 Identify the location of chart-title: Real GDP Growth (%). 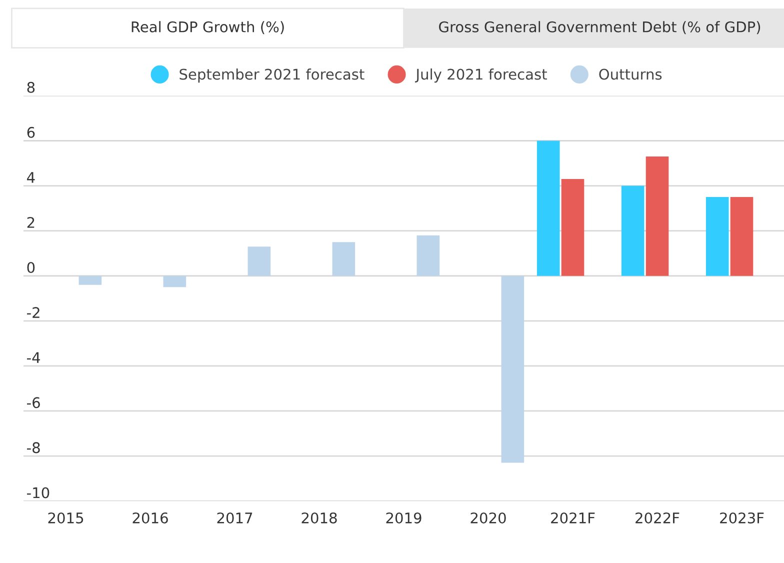
(208, 27).